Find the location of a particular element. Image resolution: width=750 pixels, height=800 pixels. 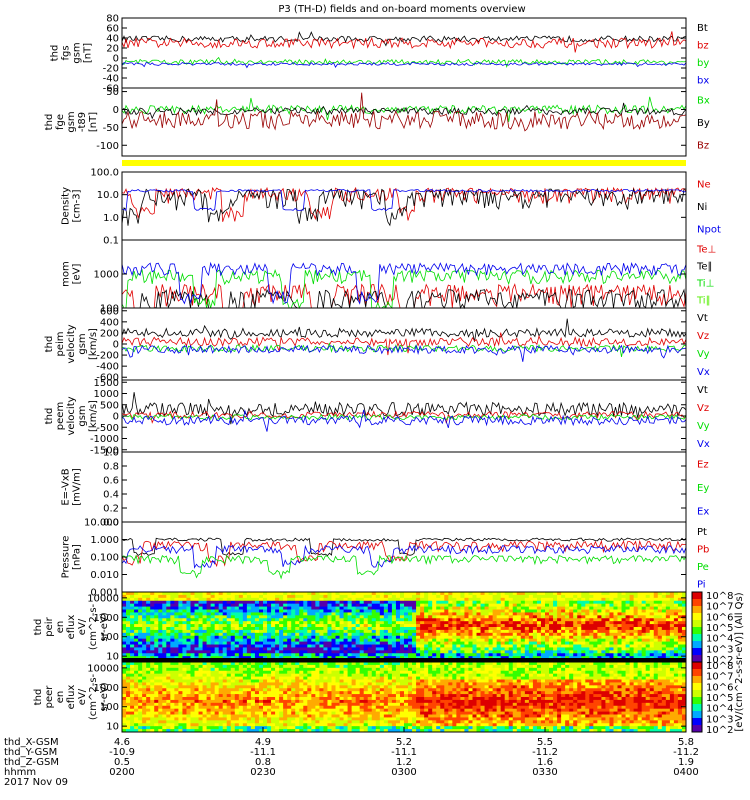

y-tick-label: 10.000 is located at coordinates (101, 523).